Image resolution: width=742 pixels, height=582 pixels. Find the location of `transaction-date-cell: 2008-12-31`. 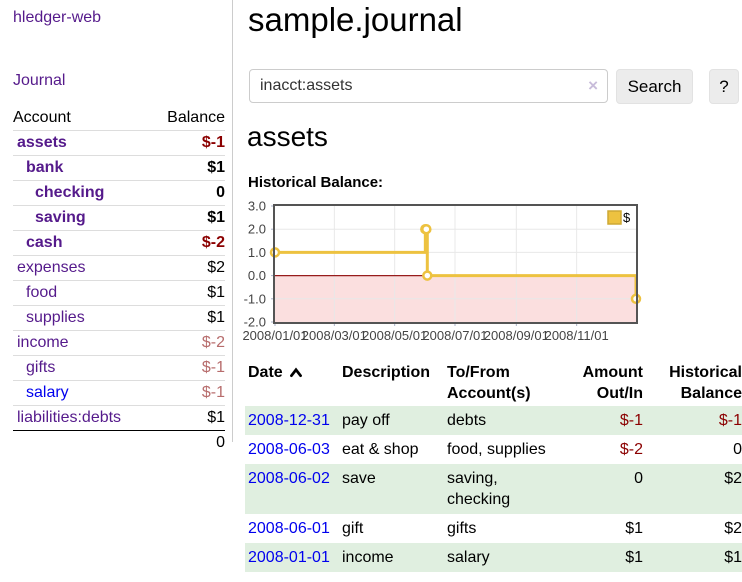

transaction-date-cell: 2008-12-31 is located at coordinates (293, 420).